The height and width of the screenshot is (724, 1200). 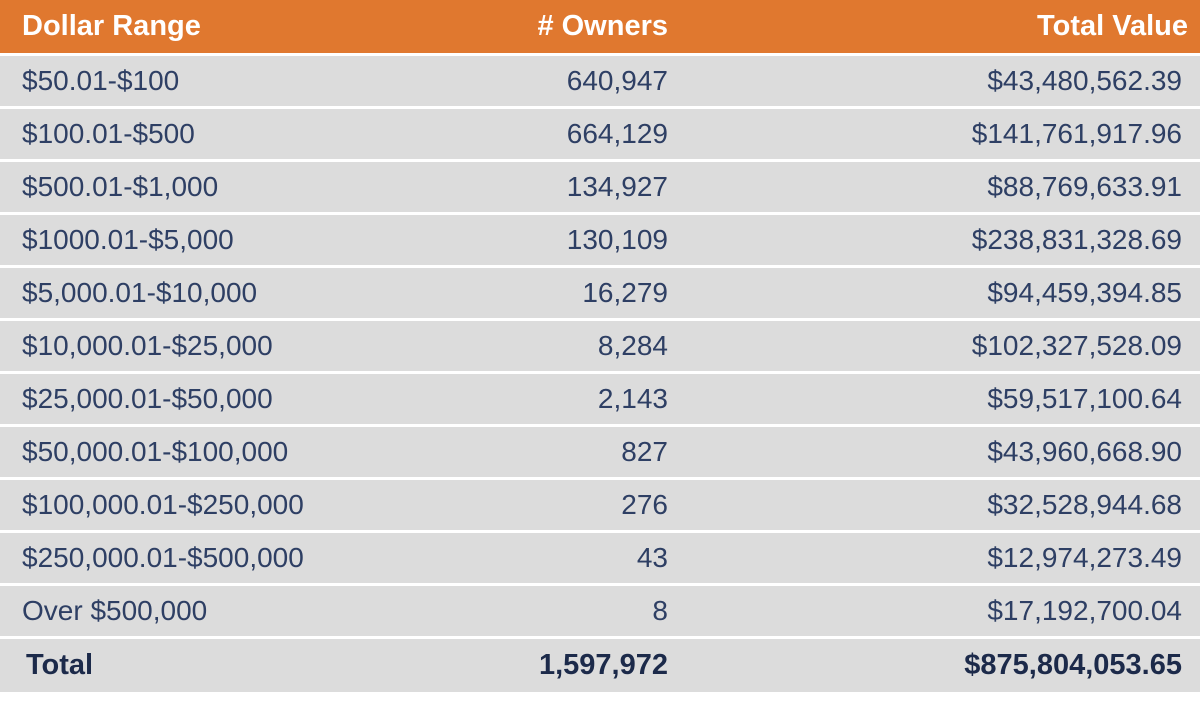 What do you see at coordinates (60, 664) in the screenshot?
I see `total-label: Total` at bounding box center [60, 664].